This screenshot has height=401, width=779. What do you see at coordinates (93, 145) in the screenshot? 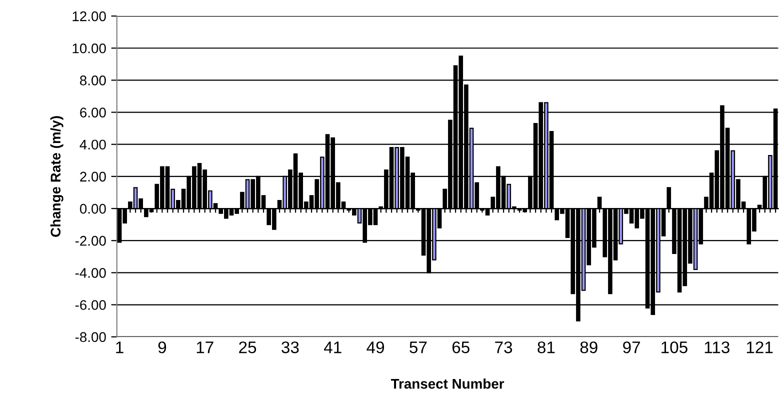
I see `y-tick-label: 4.00` at bounding box center [93, 145].